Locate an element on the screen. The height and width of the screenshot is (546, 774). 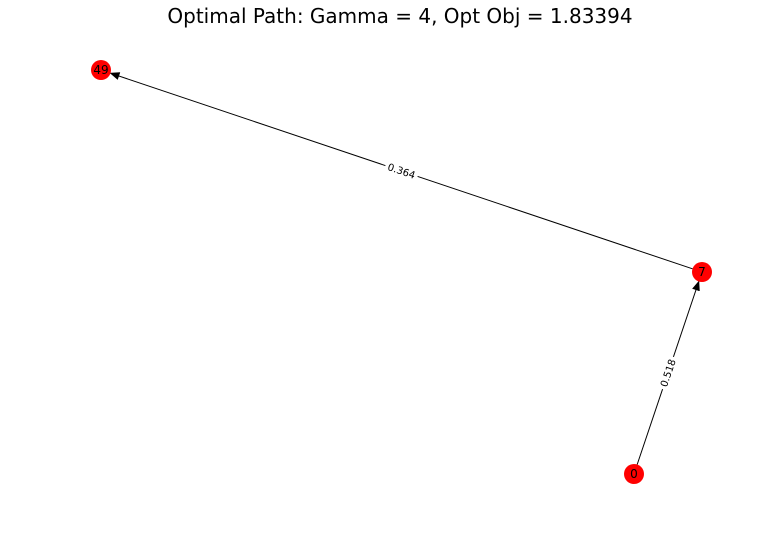
edge-label-group-7-49: 0.364 is located at coordinates (401, 171).